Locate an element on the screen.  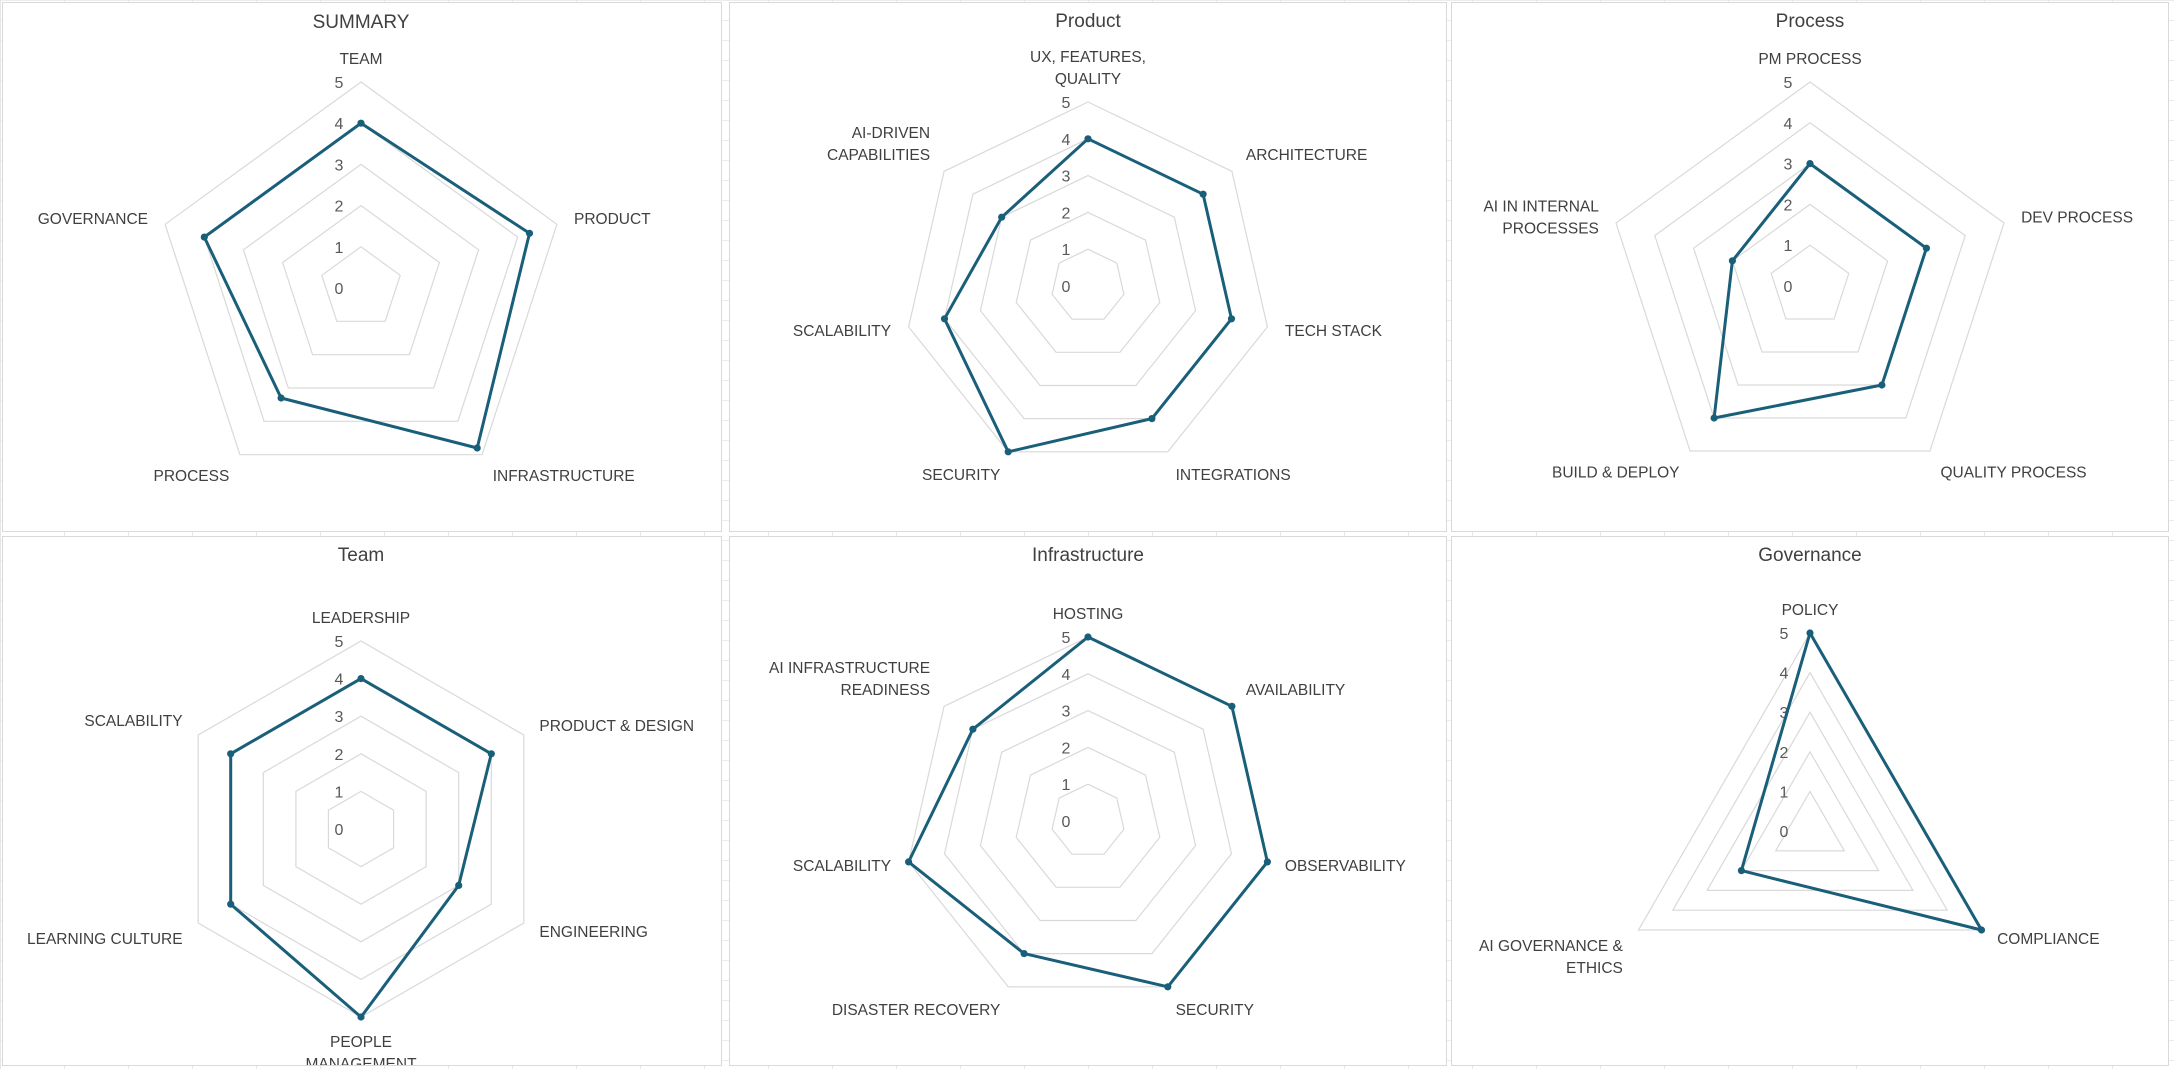
category-label: INTEGRATIONS is located at coordinates (1233, 475).